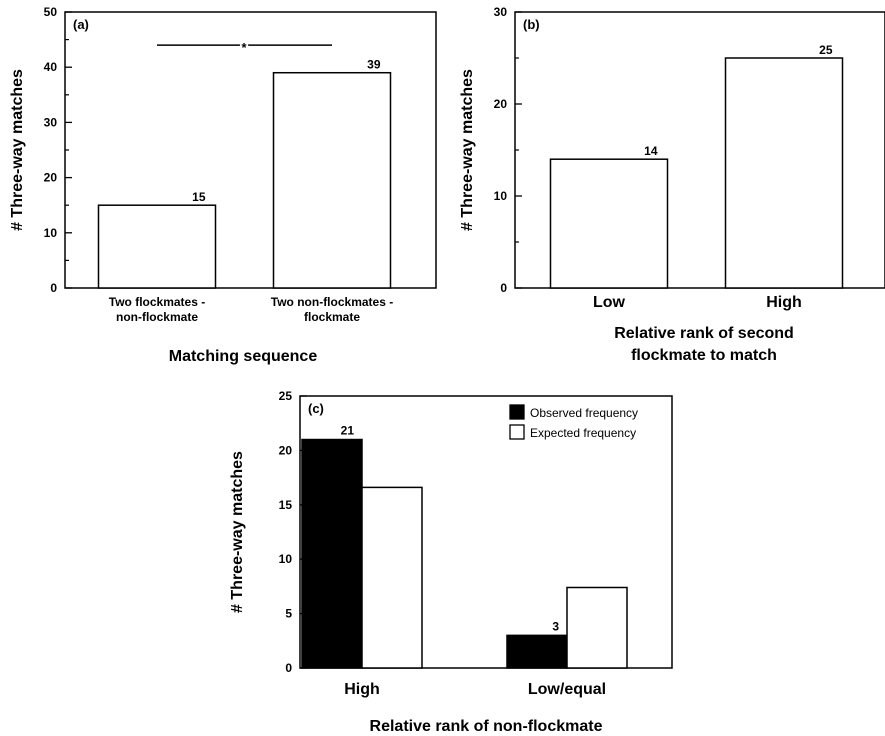  Describe the element at coordinates (583, 433) in the screenshot. I see `legend-entry: Expected frequency` at that location.